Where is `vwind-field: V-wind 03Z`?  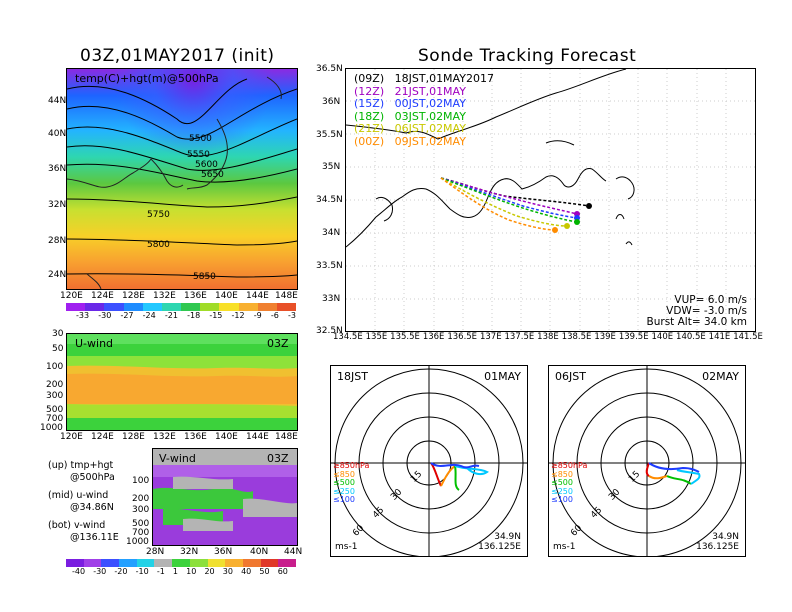 vwind-field: V-wind 03Z is located at coordinates (225, 497).